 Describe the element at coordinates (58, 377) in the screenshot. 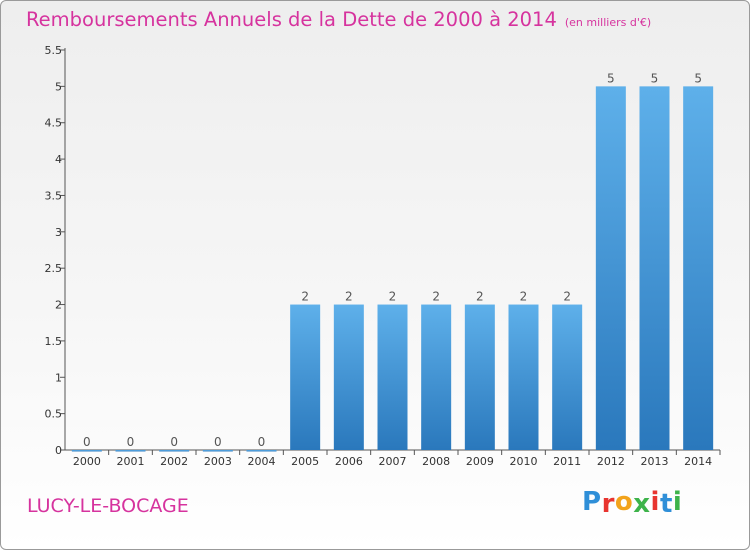

I see `y-tick-label: 1` at that location.